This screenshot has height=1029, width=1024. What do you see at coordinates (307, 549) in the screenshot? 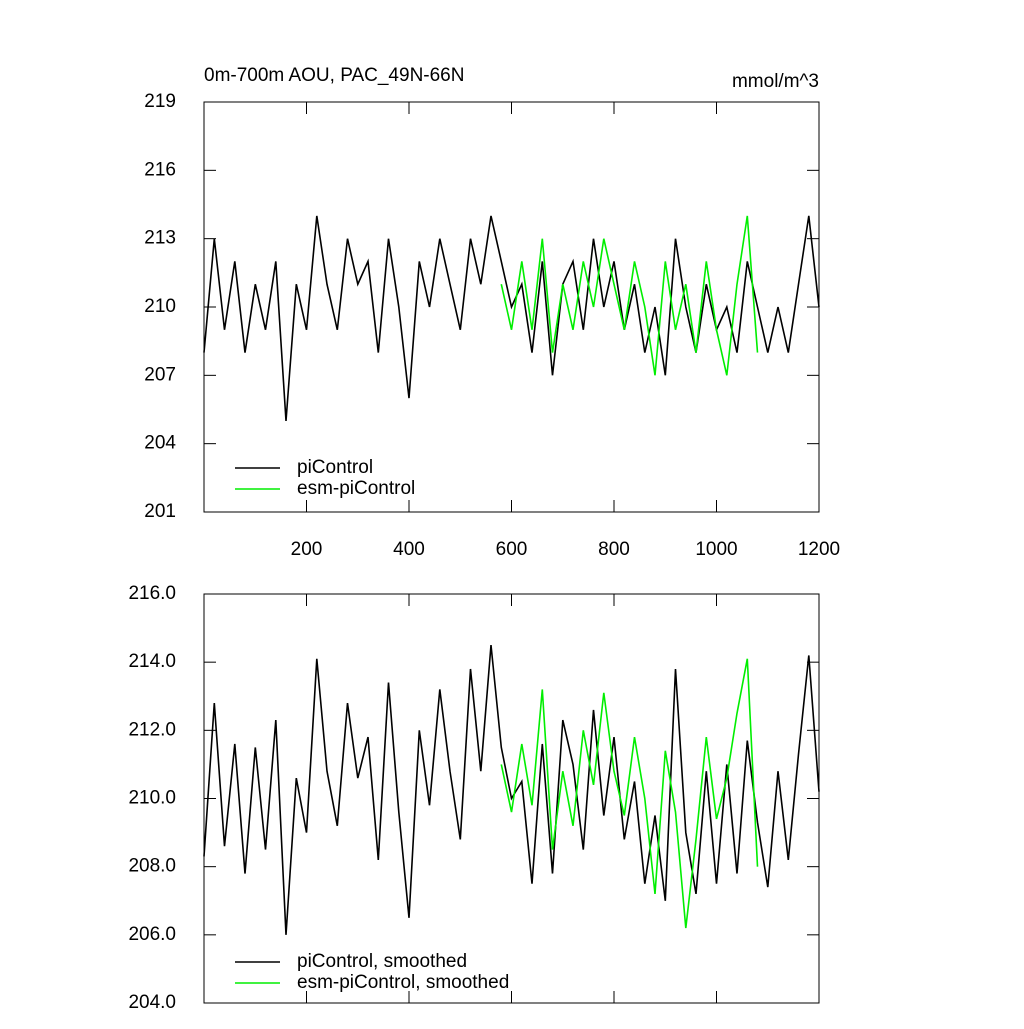
I see `x-tick-label: 200` at bounding box center [307, 549].